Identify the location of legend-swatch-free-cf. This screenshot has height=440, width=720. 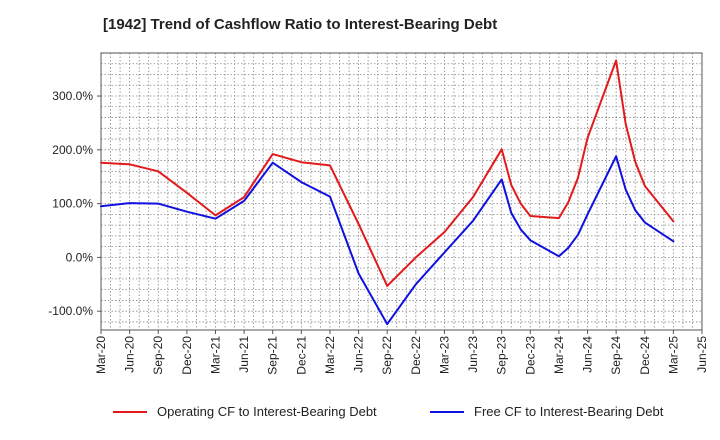
(447, 411).